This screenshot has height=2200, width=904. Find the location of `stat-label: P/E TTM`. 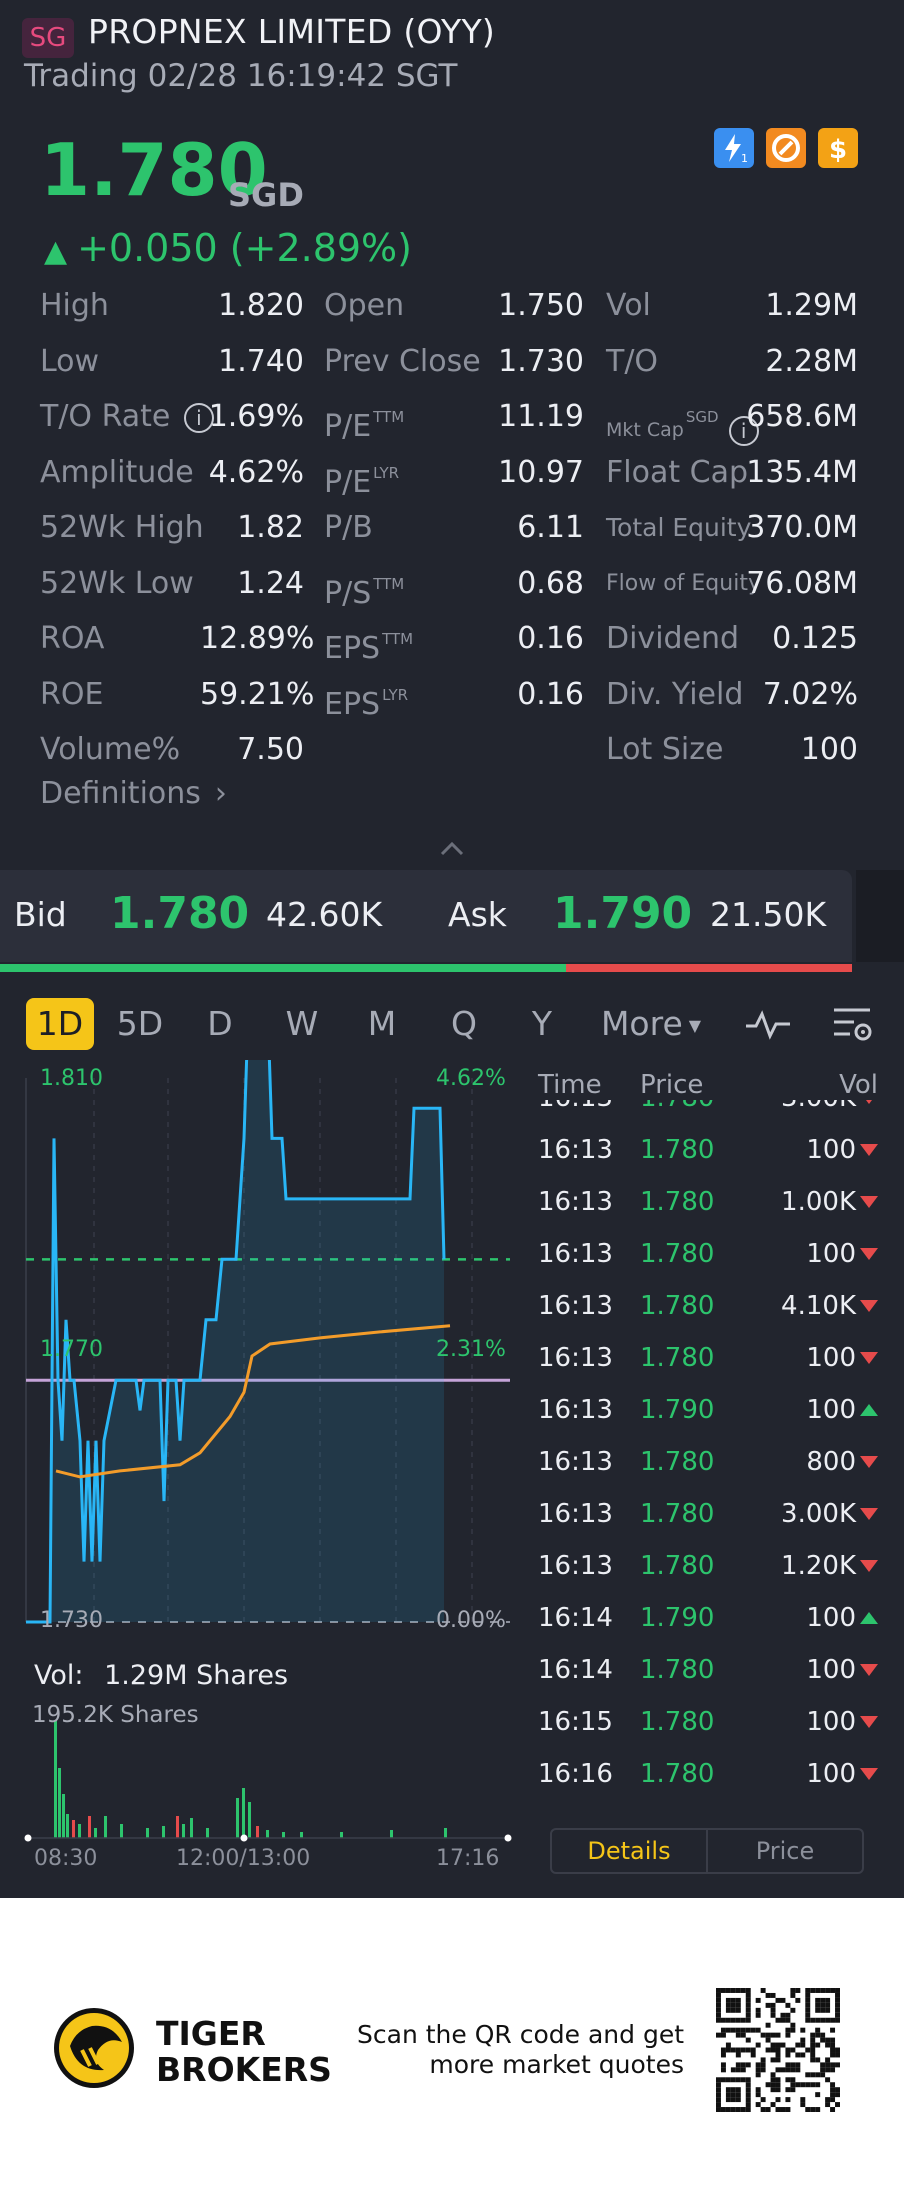

stat-label: P/E TTM is located at coordinates (364, 420).